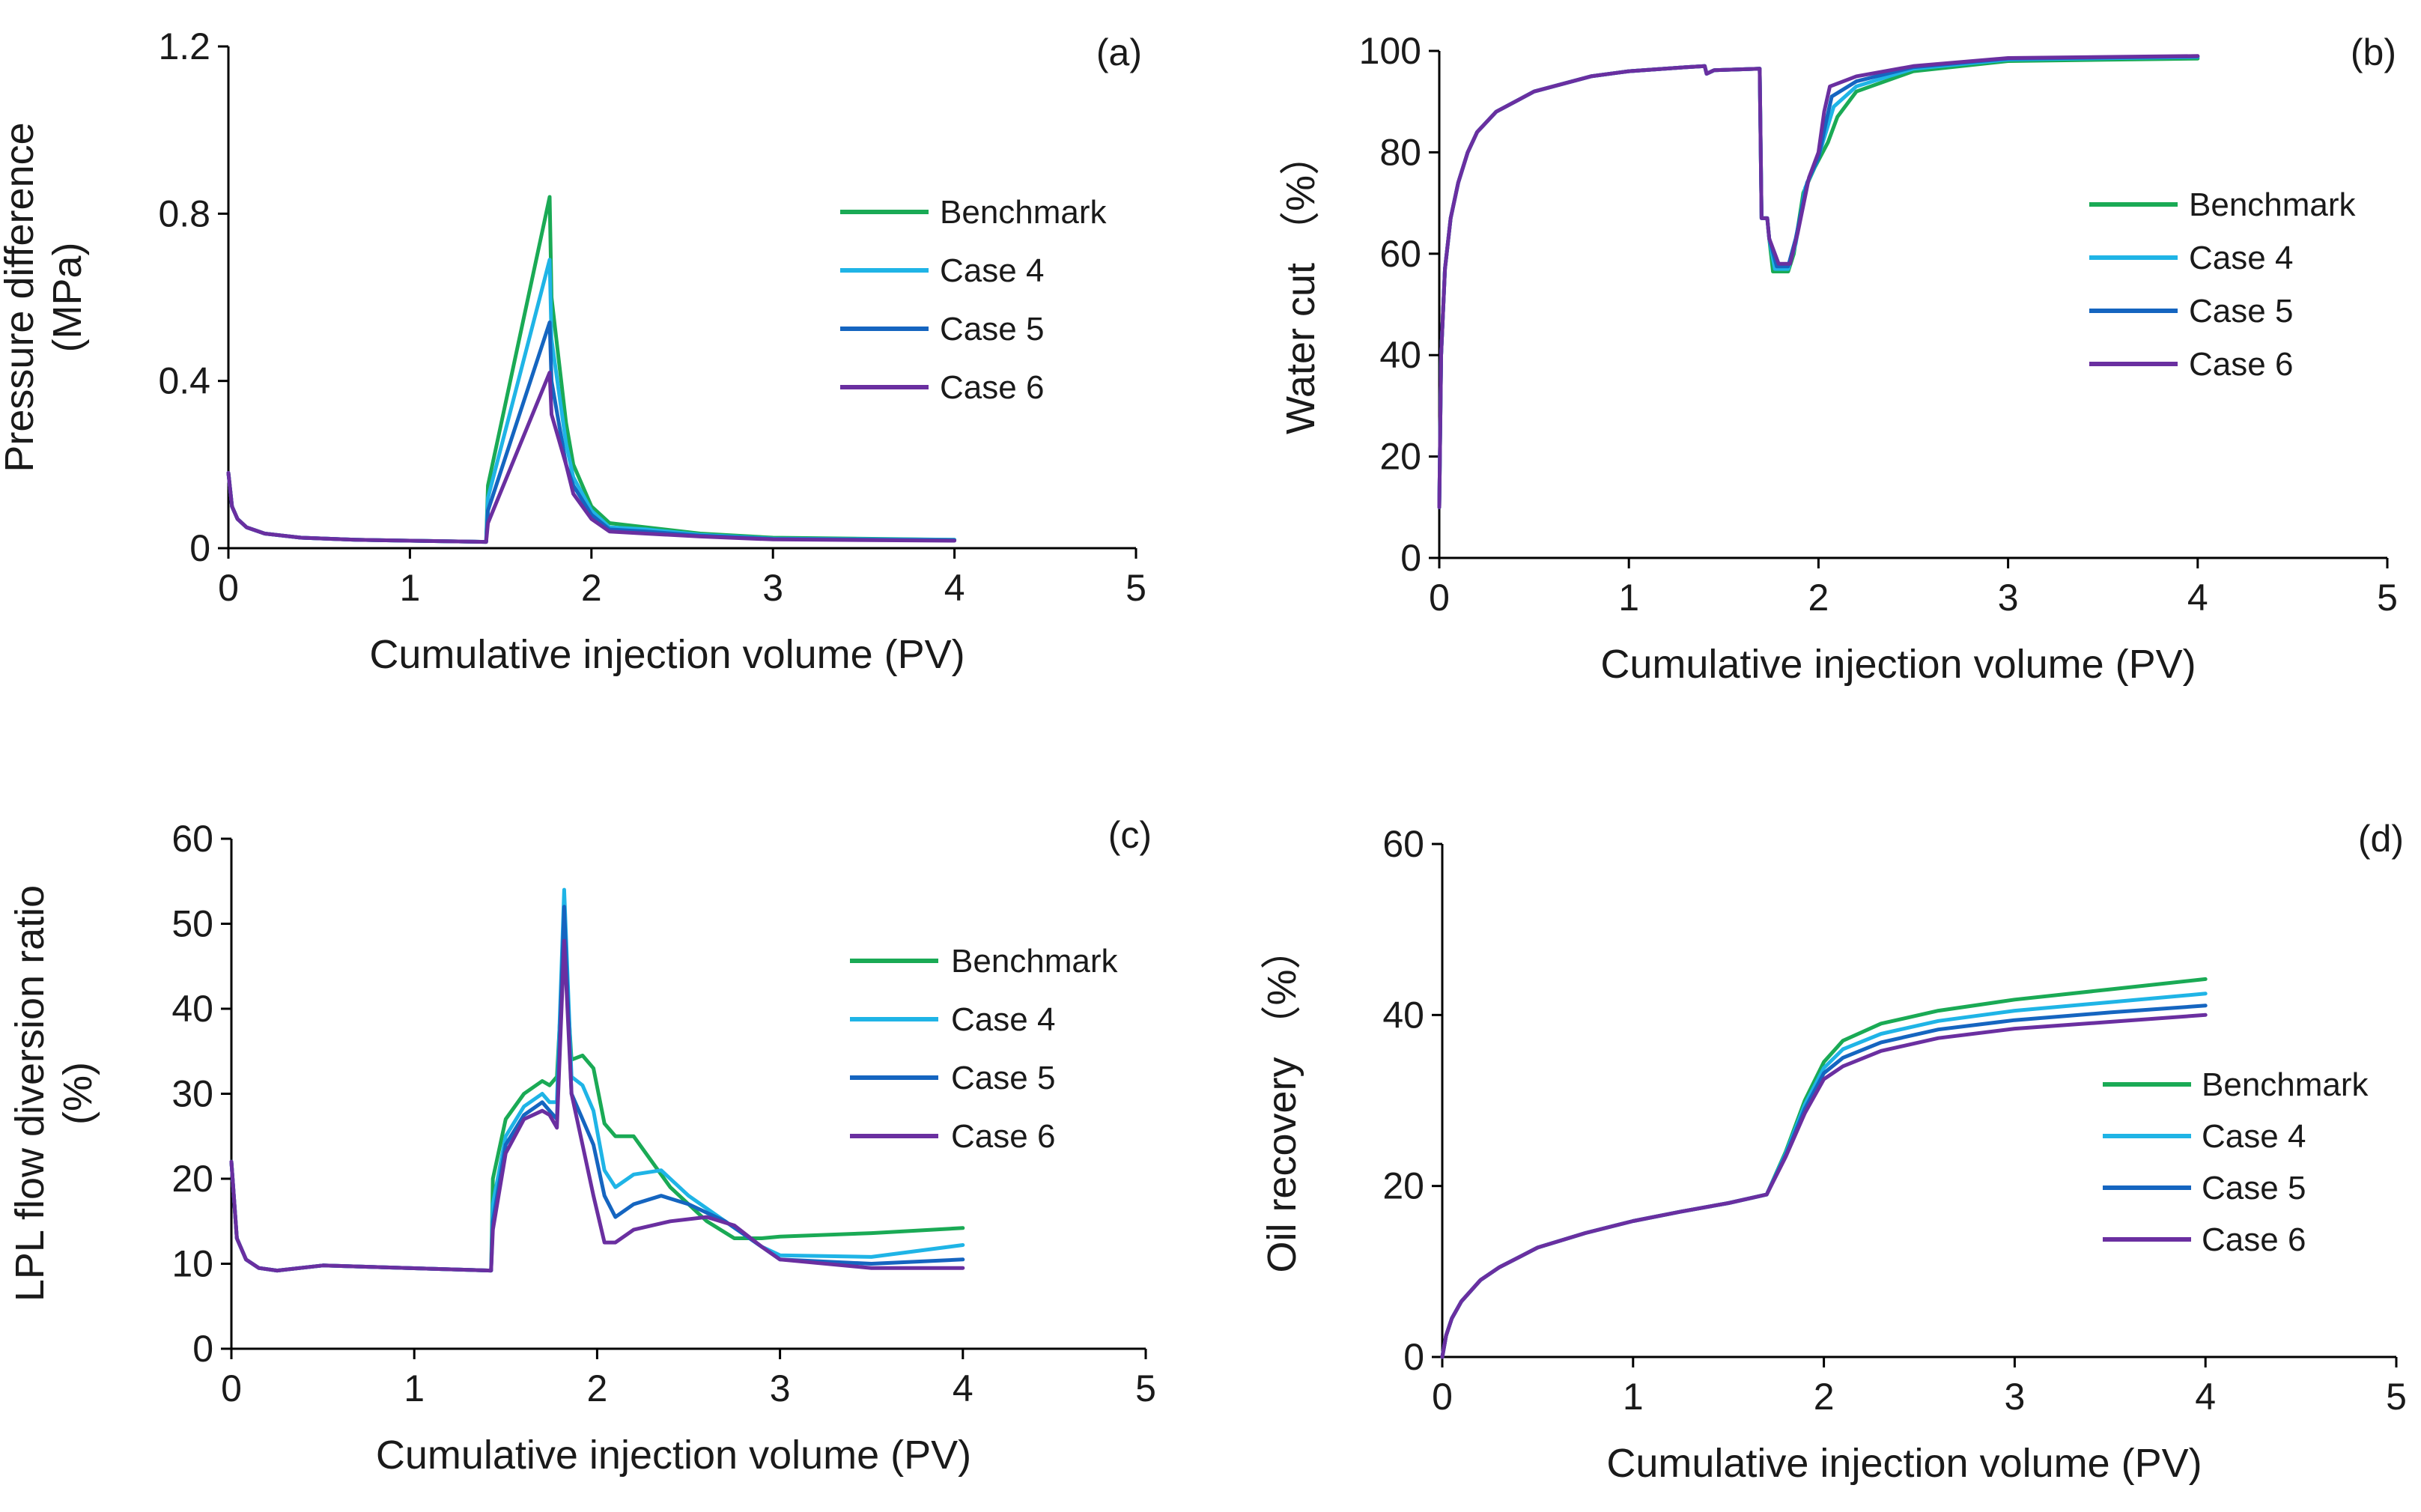 Image resolution: width=2421 pixels, height=1512 pixels. I want to click on panel-label: (a), so click(1119, 52).